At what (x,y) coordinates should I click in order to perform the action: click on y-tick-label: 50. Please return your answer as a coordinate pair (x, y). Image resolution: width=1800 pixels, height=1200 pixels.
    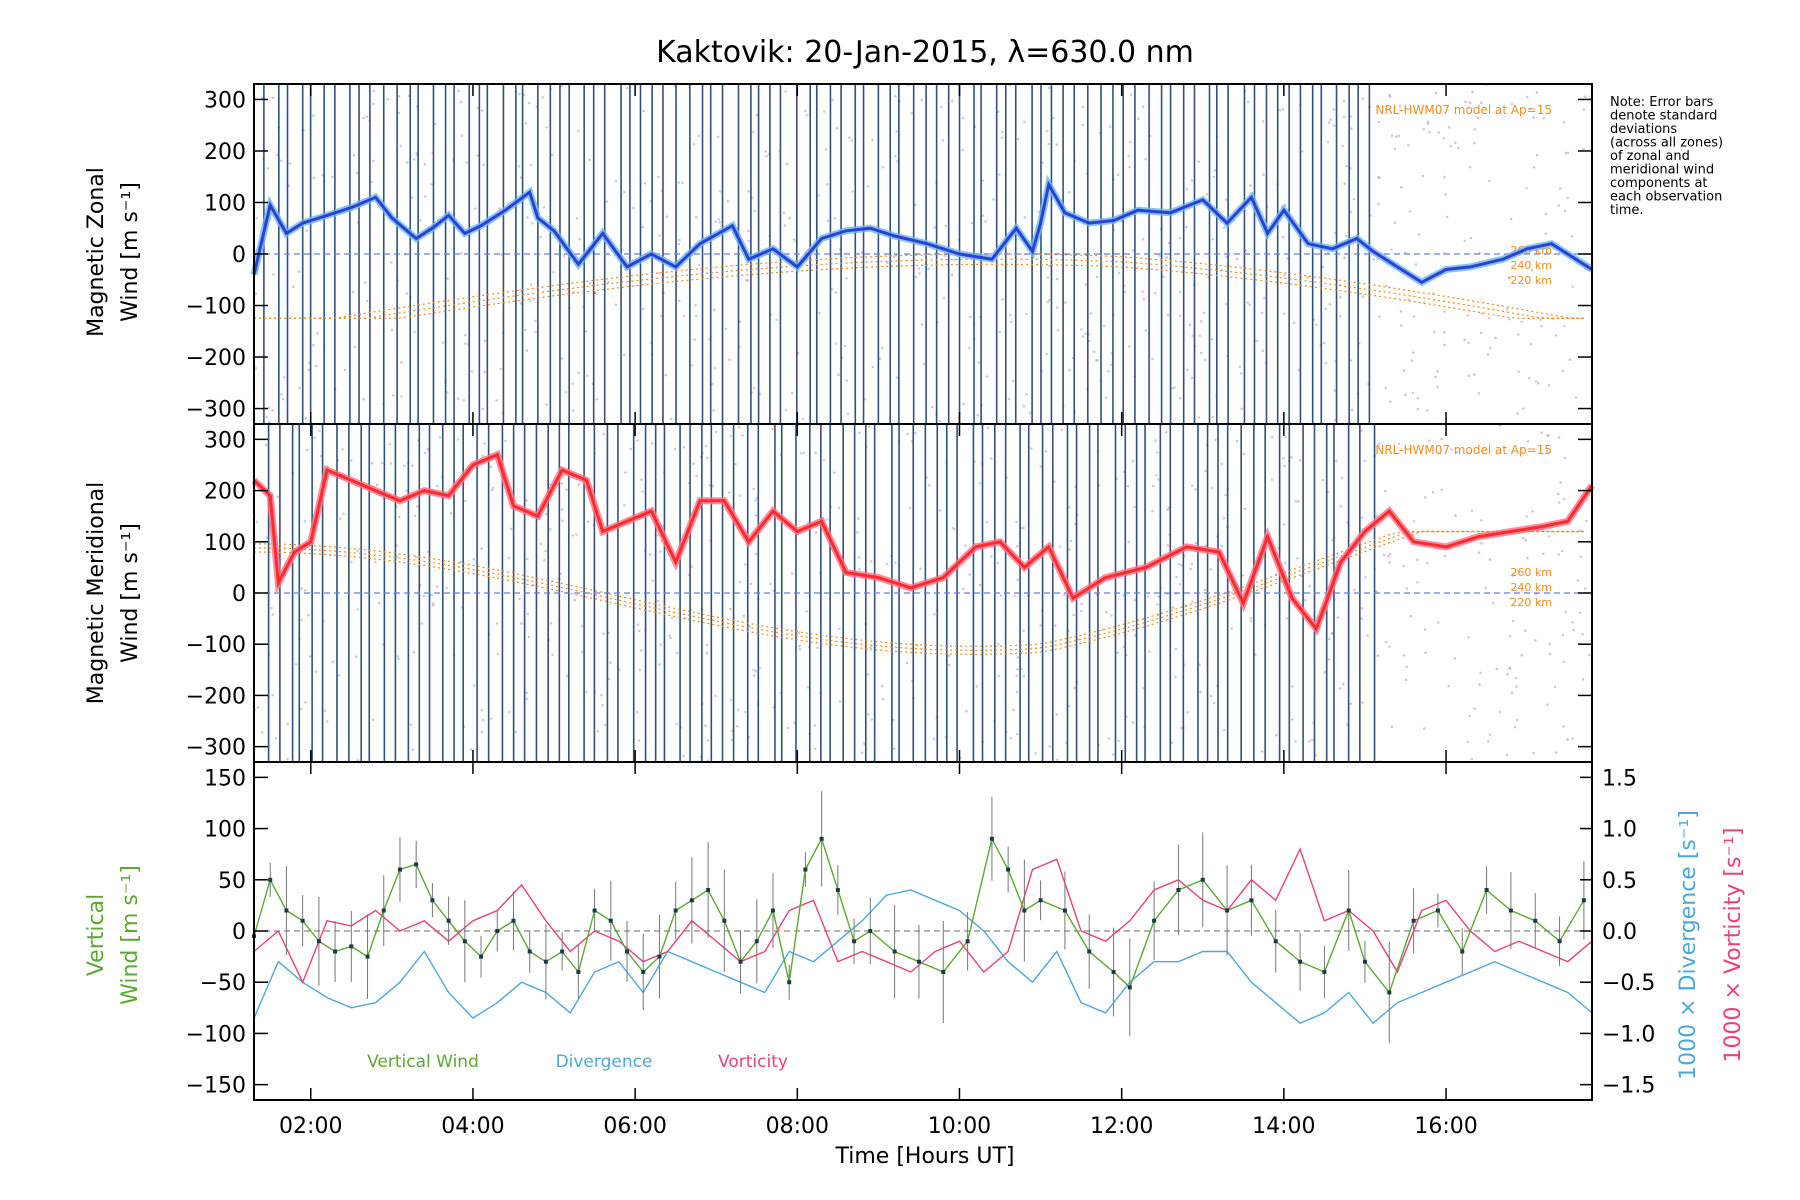
    Looking at the image, I should click on (232, 881).